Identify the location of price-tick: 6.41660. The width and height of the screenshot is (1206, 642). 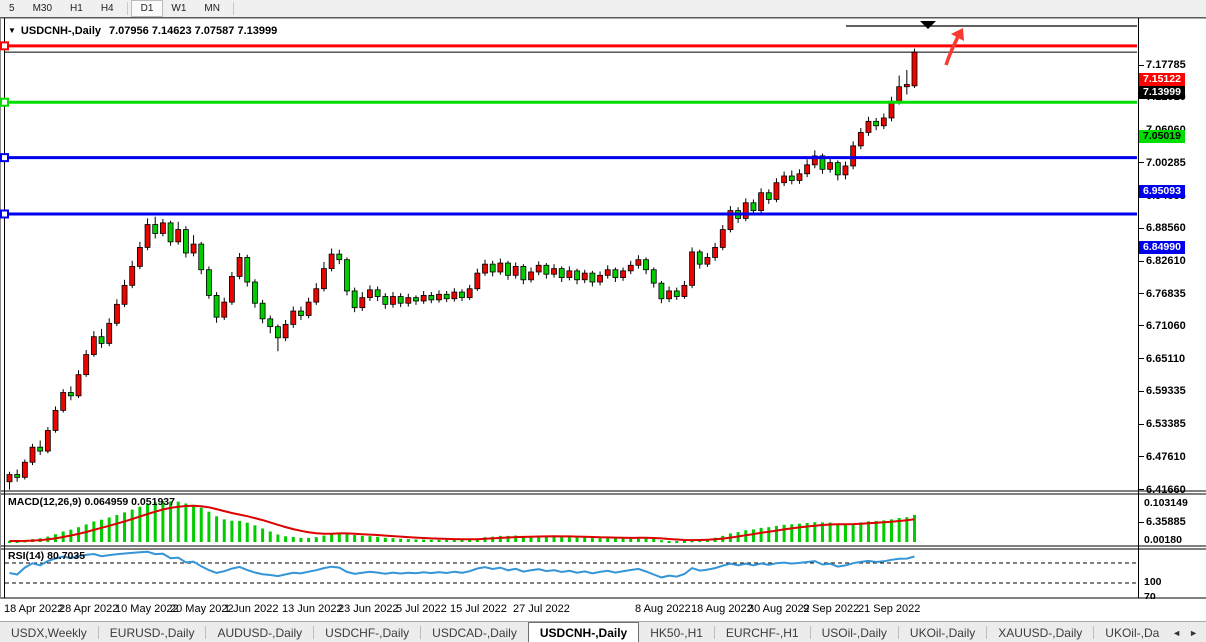
(1162, 489).